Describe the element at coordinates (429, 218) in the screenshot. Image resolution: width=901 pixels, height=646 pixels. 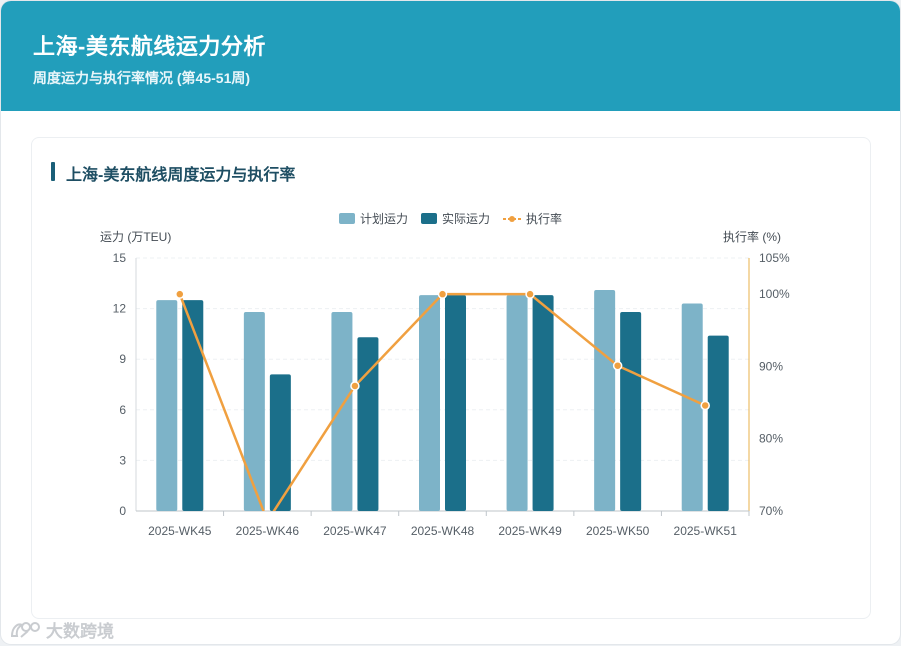
I see `legend-actual-swatch` at that location.